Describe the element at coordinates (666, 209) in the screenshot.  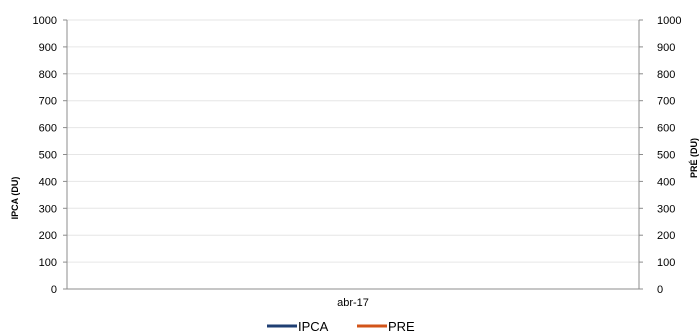
I see `right-tick-label: 300` at that location.